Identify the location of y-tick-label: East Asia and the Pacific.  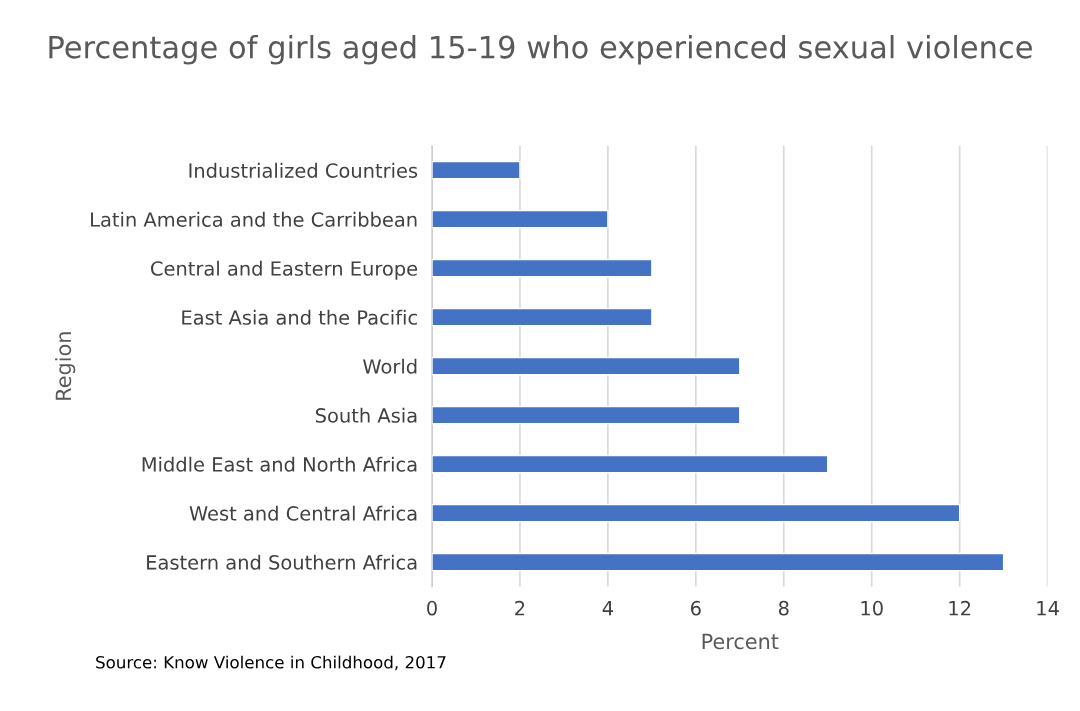
(299, 317).